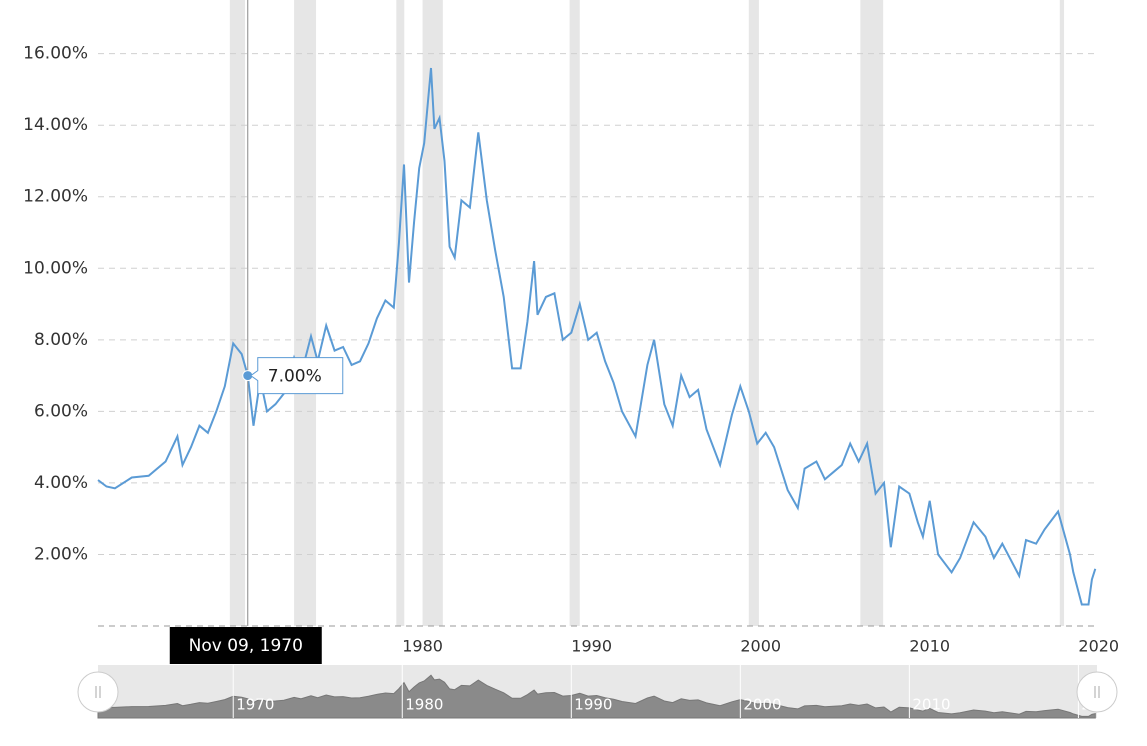 Image resolution: width=1147 pixels, height=746 pixels. What do you see at coordinates (424, 705) in the screenshot?
I see `navigator-tick-label: 1980` at bounding box center [424, 705].